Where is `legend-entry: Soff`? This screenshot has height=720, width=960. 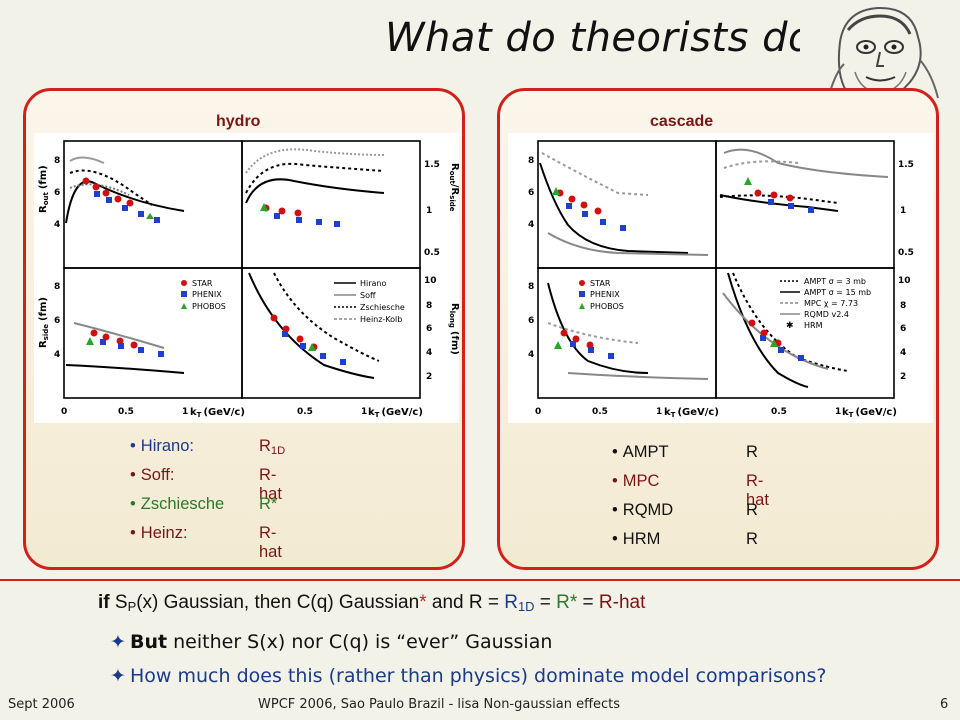 legend-entry: Soff is located at coordinates (368, 295).